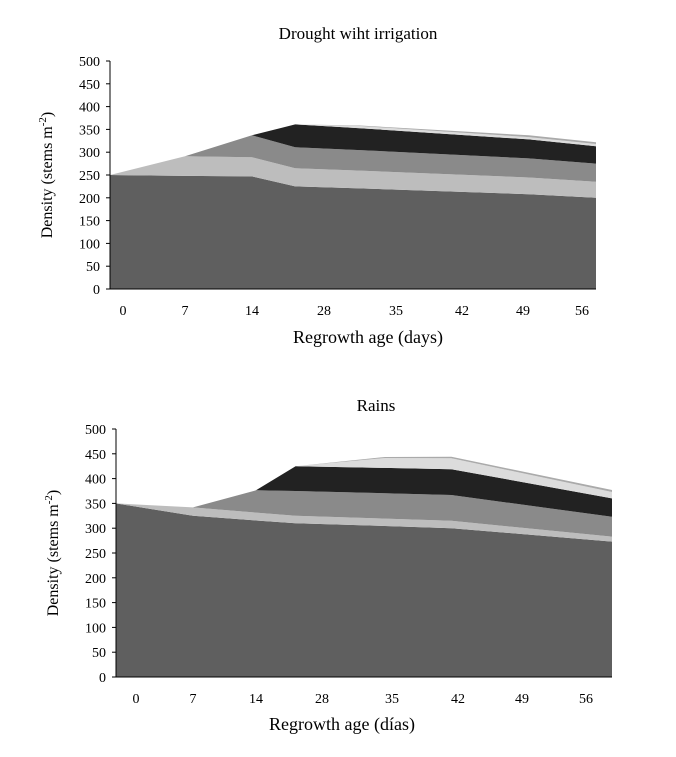  I want to click on x-axis-label: Regrowth age (días), so click(342, 724).